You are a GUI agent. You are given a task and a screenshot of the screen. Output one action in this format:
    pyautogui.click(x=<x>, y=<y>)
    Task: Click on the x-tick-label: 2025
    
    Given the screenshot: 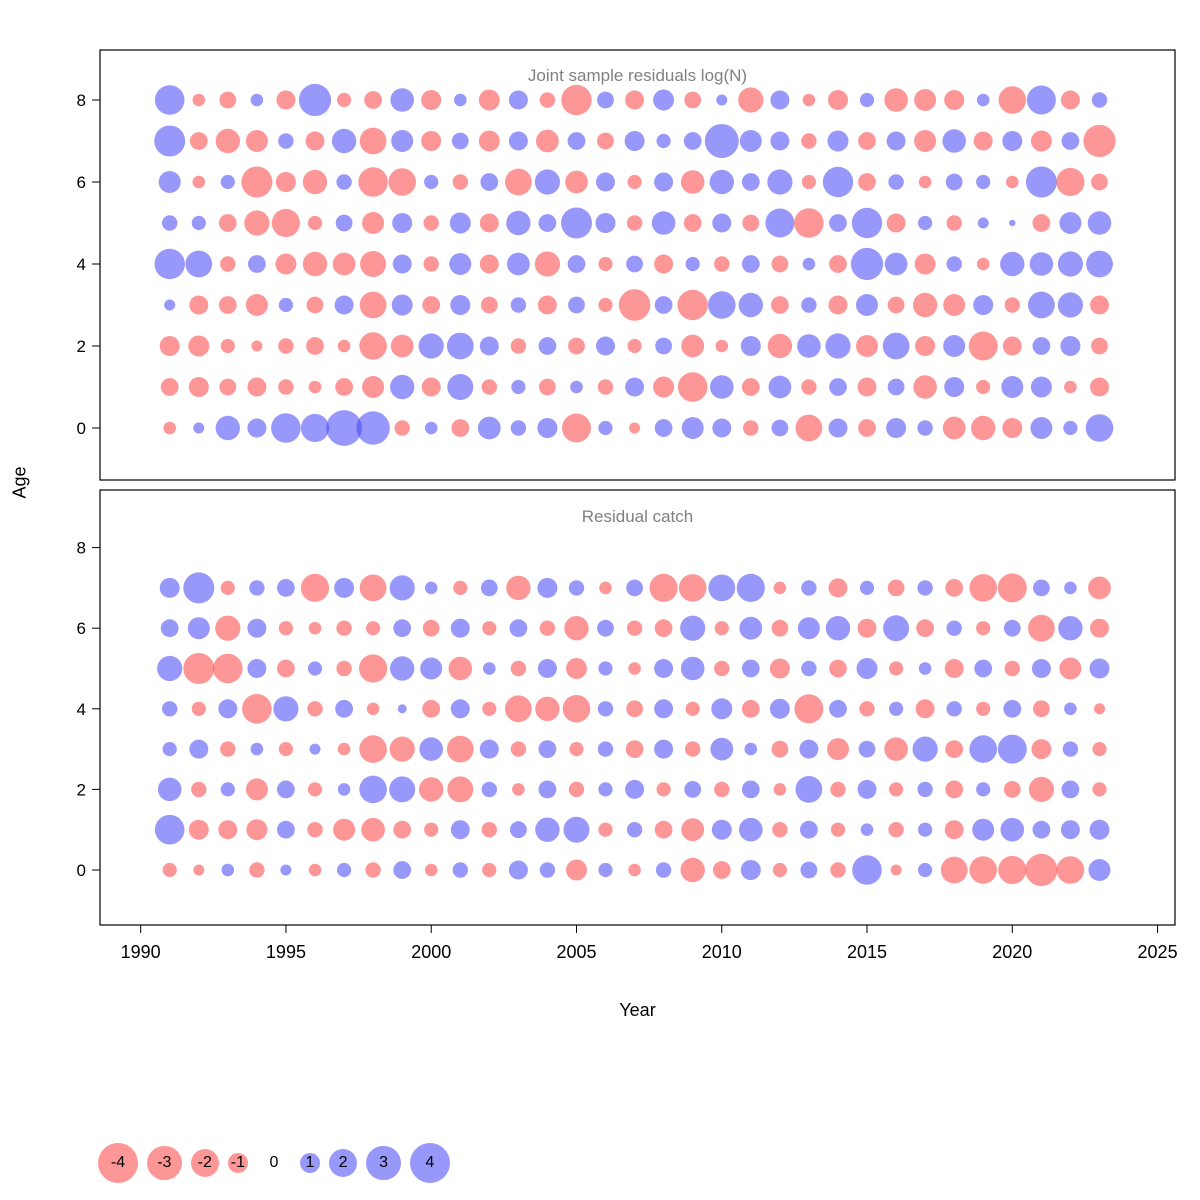 What is the action you would take?
    pyautogui.click(x=1158, y=952)
    